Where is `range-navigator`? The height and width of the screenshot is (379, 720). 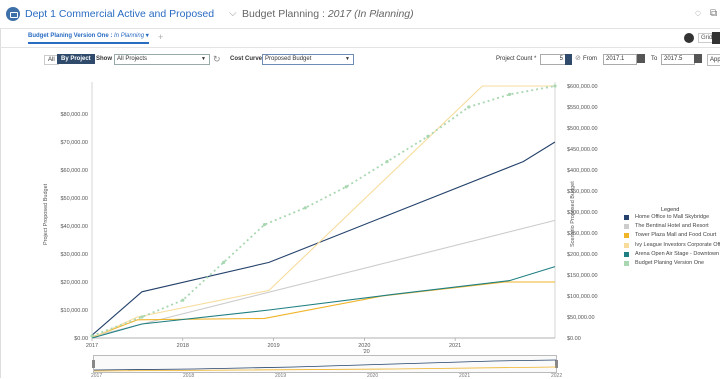
range-navigator is located at coordinates (325, 364).